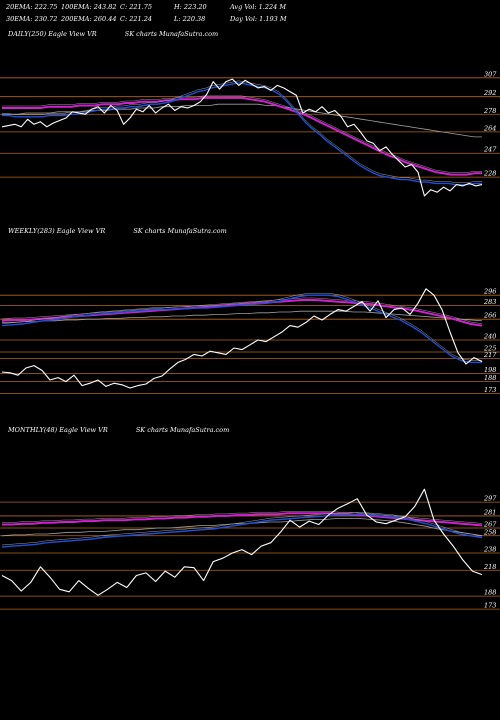  What do you see at coordinates (489, 567) in the screenshot?
I see `level-label-218: 218` at bounding box center [489, 567].